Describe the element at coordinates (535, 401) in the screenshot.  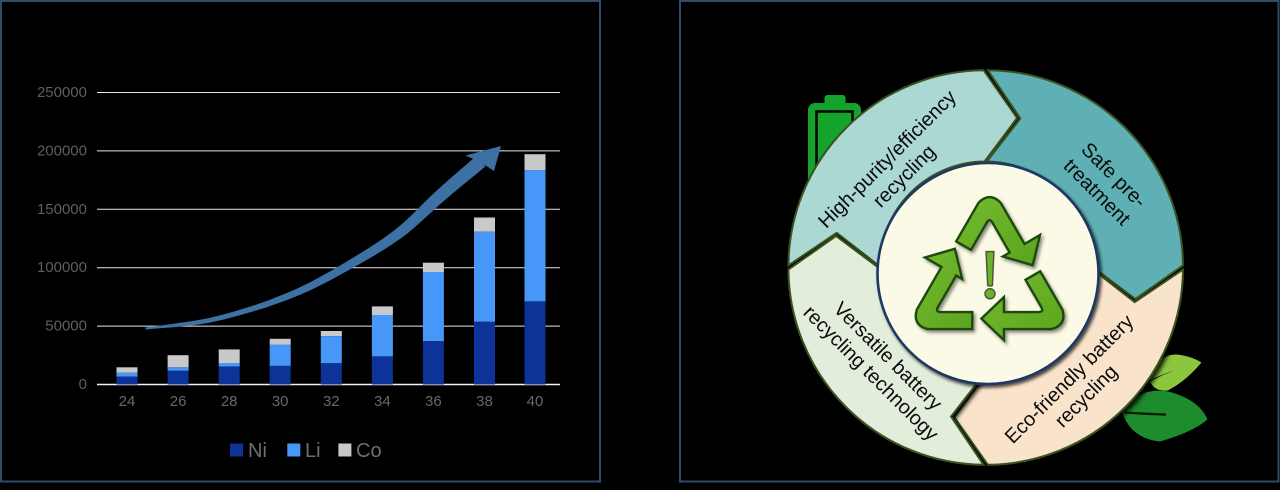
I see `svg-text: 40` at that location.